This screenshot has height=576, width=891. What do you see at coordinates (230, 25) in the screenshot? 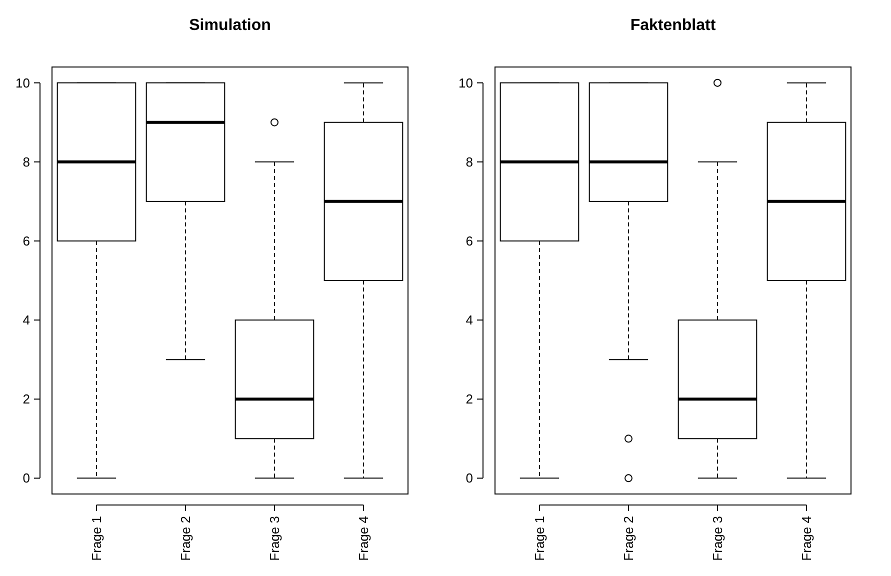
I see `chart-title: Simulation` at bounding box center [230, 25].